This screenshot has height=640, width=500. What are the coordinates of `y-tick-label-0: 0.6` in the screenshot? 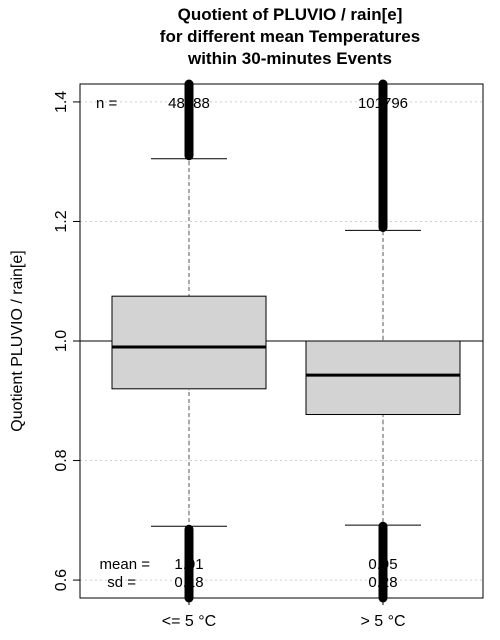 It's located at (61, 580).